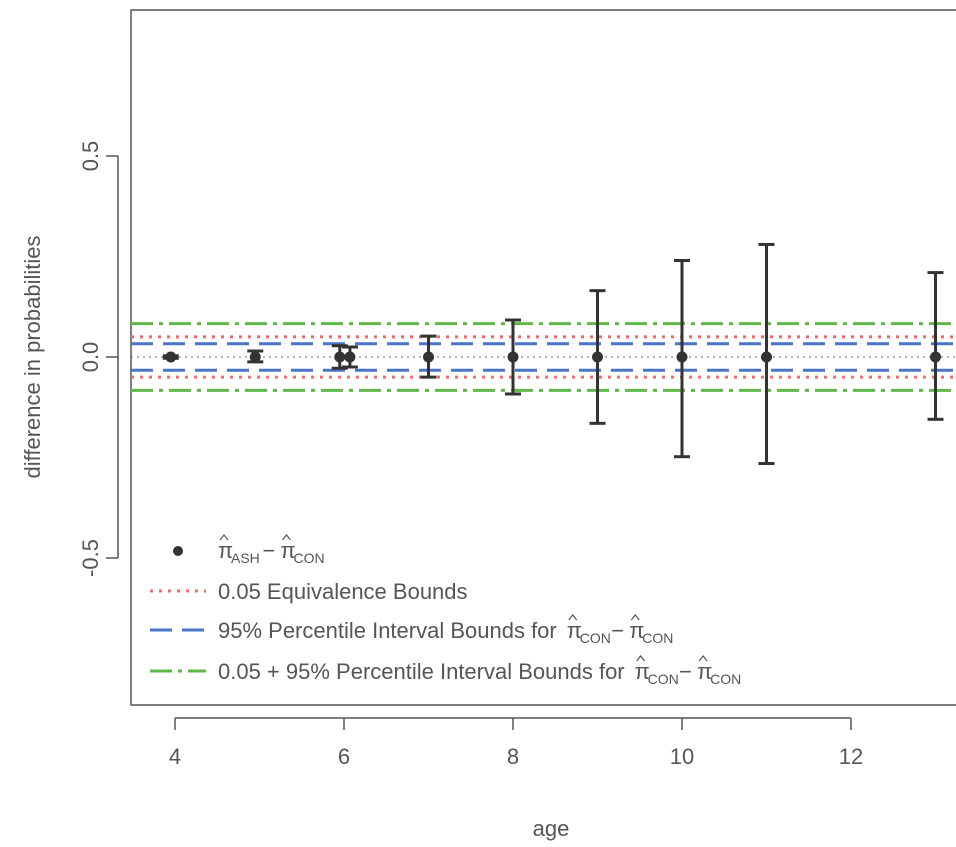  I want to click on legend-points-formula-b-subscript: CON, so click(309, 558).